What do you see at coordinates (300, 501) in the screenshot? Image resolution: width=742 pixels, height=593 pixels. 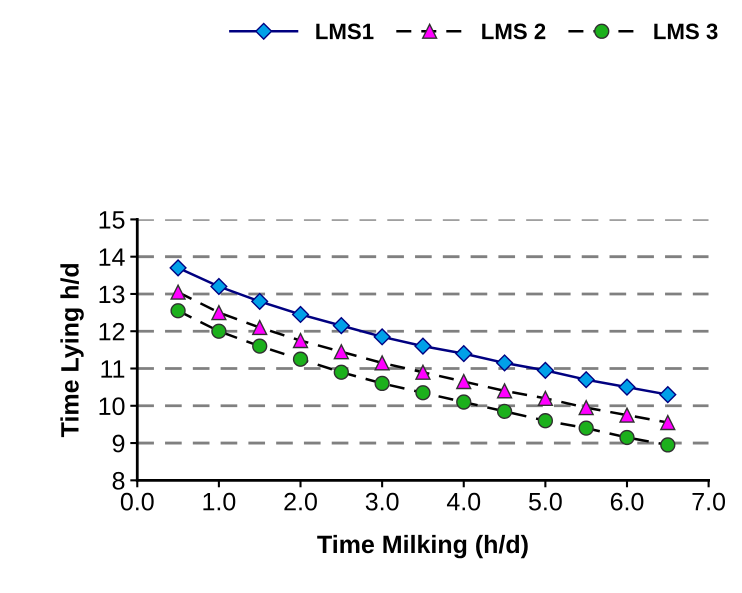 I see `x-tick-label: 2.0` at bounding box center [300, 501].